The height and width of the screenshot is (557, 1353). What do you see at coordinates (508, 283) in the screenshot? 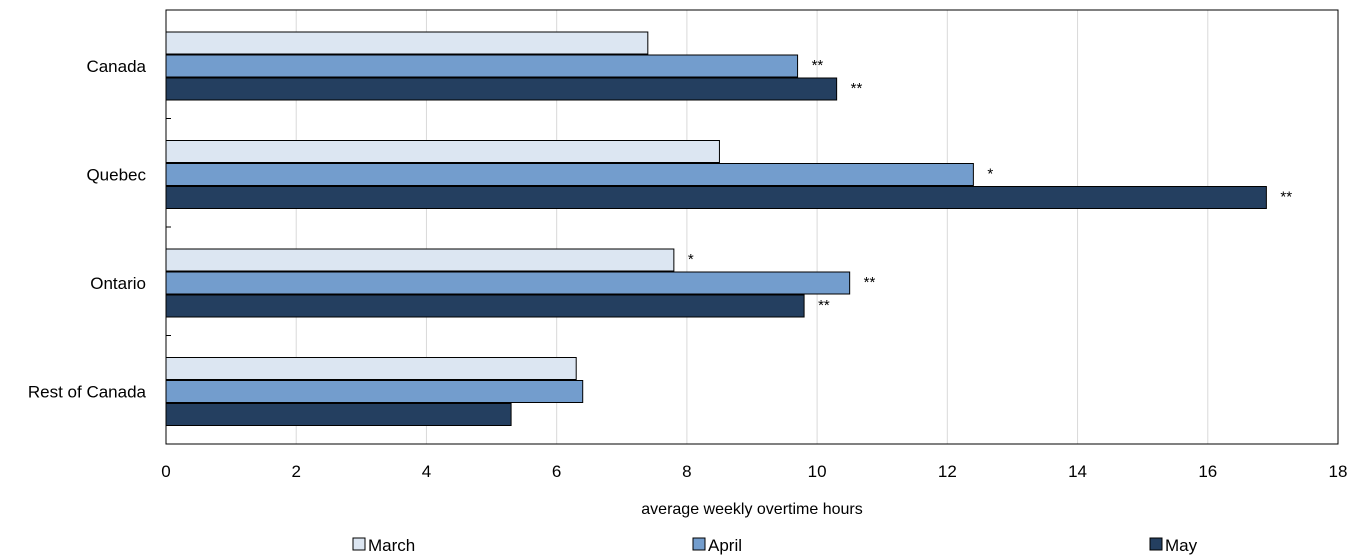
I see `bar-april-ontario` at bounding box center [508, 283].